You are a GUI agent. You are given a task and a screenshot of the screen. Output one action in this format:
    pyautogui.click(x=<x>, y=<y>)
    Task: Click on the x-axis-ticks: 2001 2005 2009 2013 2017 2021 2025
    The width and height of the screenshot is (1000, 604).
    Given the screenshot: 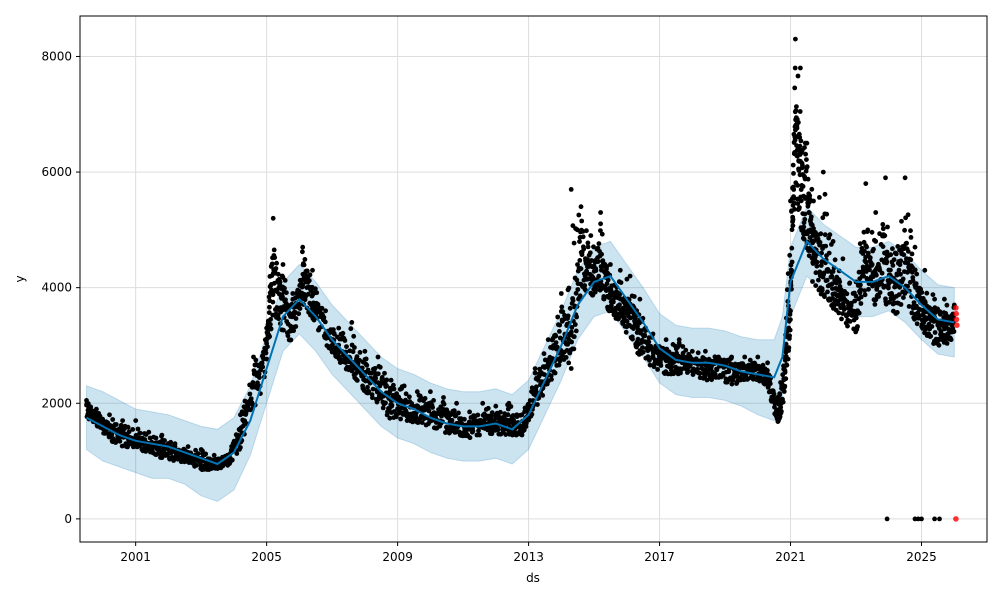 What is the action you would take?
    pyautogui.click(x=528, y=553)
    